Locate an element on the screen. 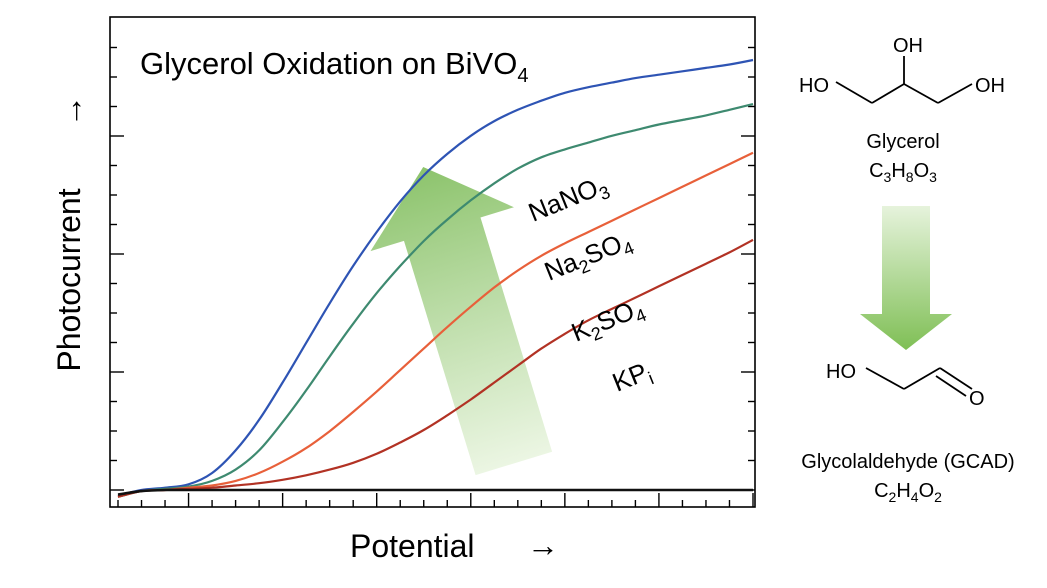  gcad-o: O is located at coordinates (977, 399).